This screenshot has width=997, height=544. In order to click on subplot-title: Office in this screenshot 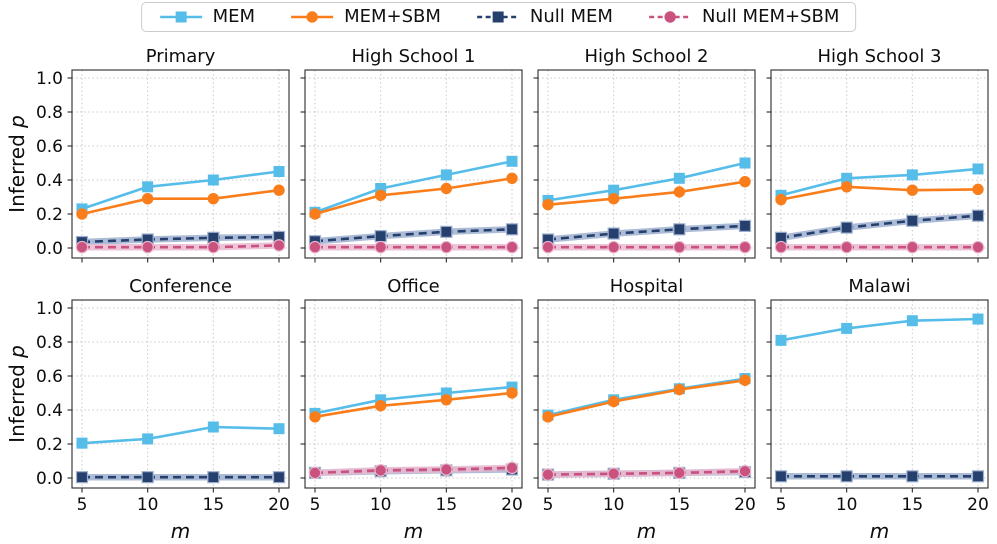, I will do `click(413, 286)`.